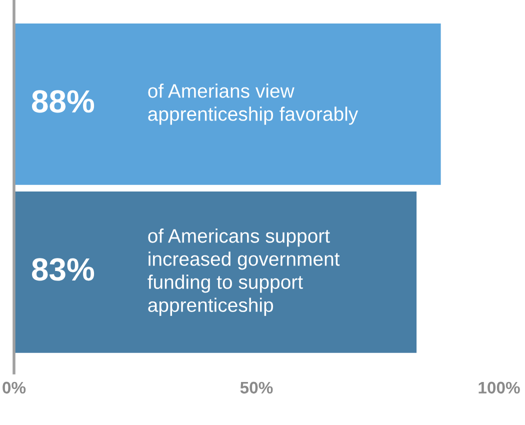  What do you see at coordinates (14, 388) in the screenshot?
I see `x-tick-label: 0%` at bounding box center [14, 388].